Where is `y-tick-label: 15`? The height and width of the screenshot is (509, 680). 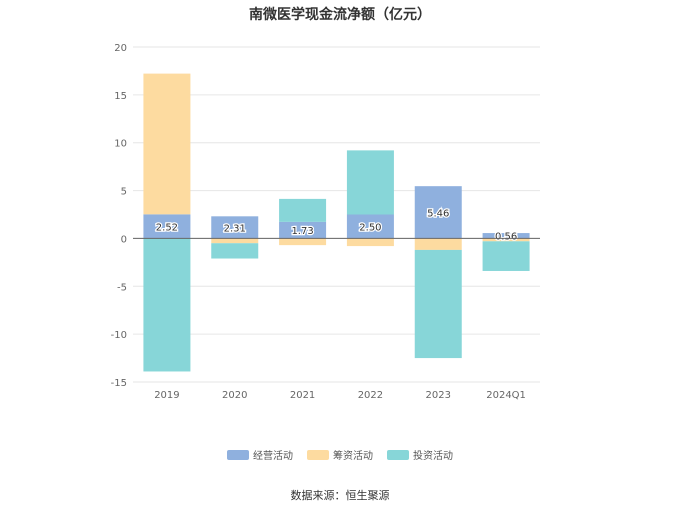
y-tick-label: 15 is located at coordinates (120, 96).